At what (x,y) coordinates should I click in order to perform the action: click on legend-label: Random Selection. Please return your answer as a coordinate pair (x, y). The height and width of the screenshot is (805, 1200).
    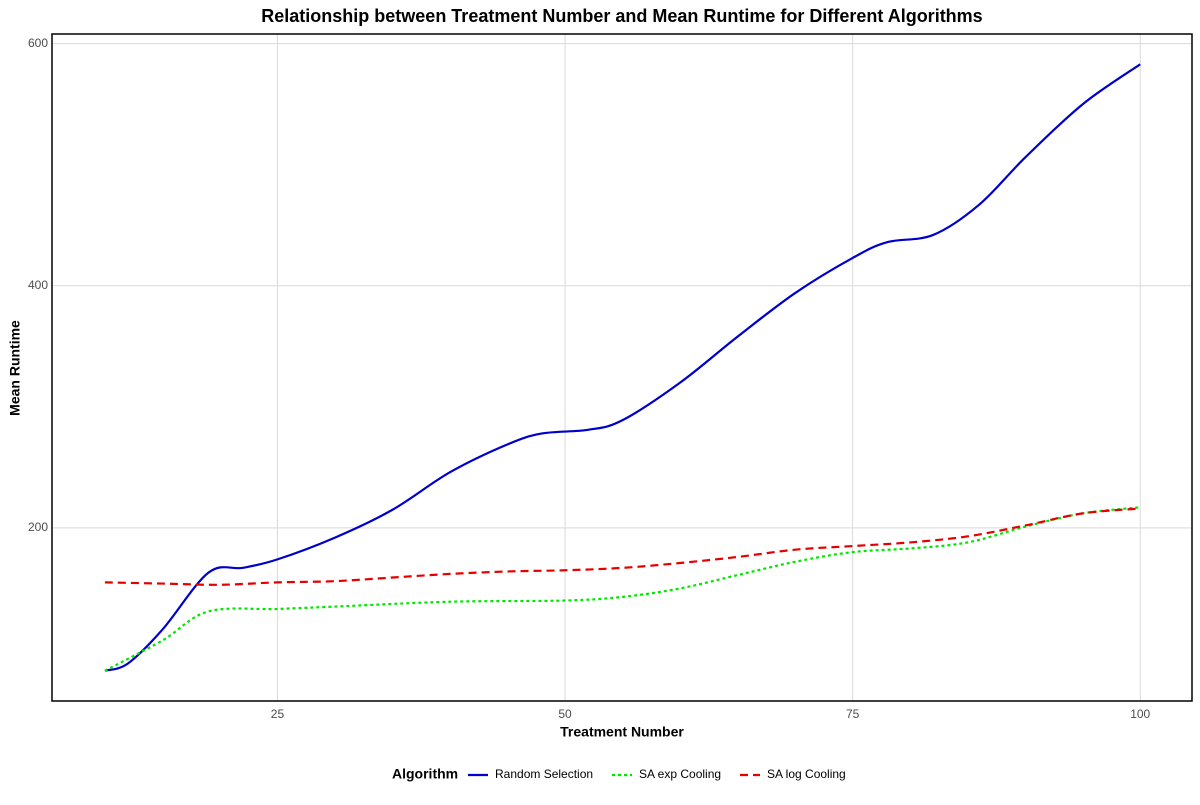
    Looking at the image, I should click on (544, 774).